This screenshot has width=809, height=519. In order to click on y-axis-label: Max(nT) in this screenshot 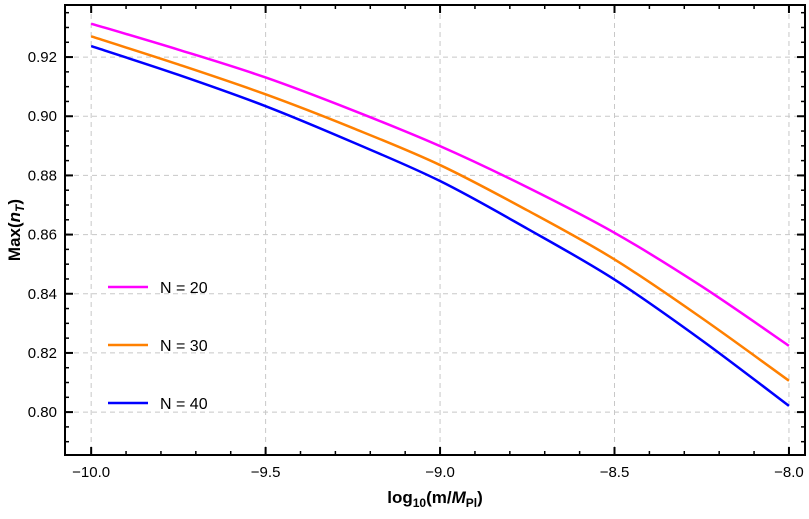, I will do `click(16, 230)`.